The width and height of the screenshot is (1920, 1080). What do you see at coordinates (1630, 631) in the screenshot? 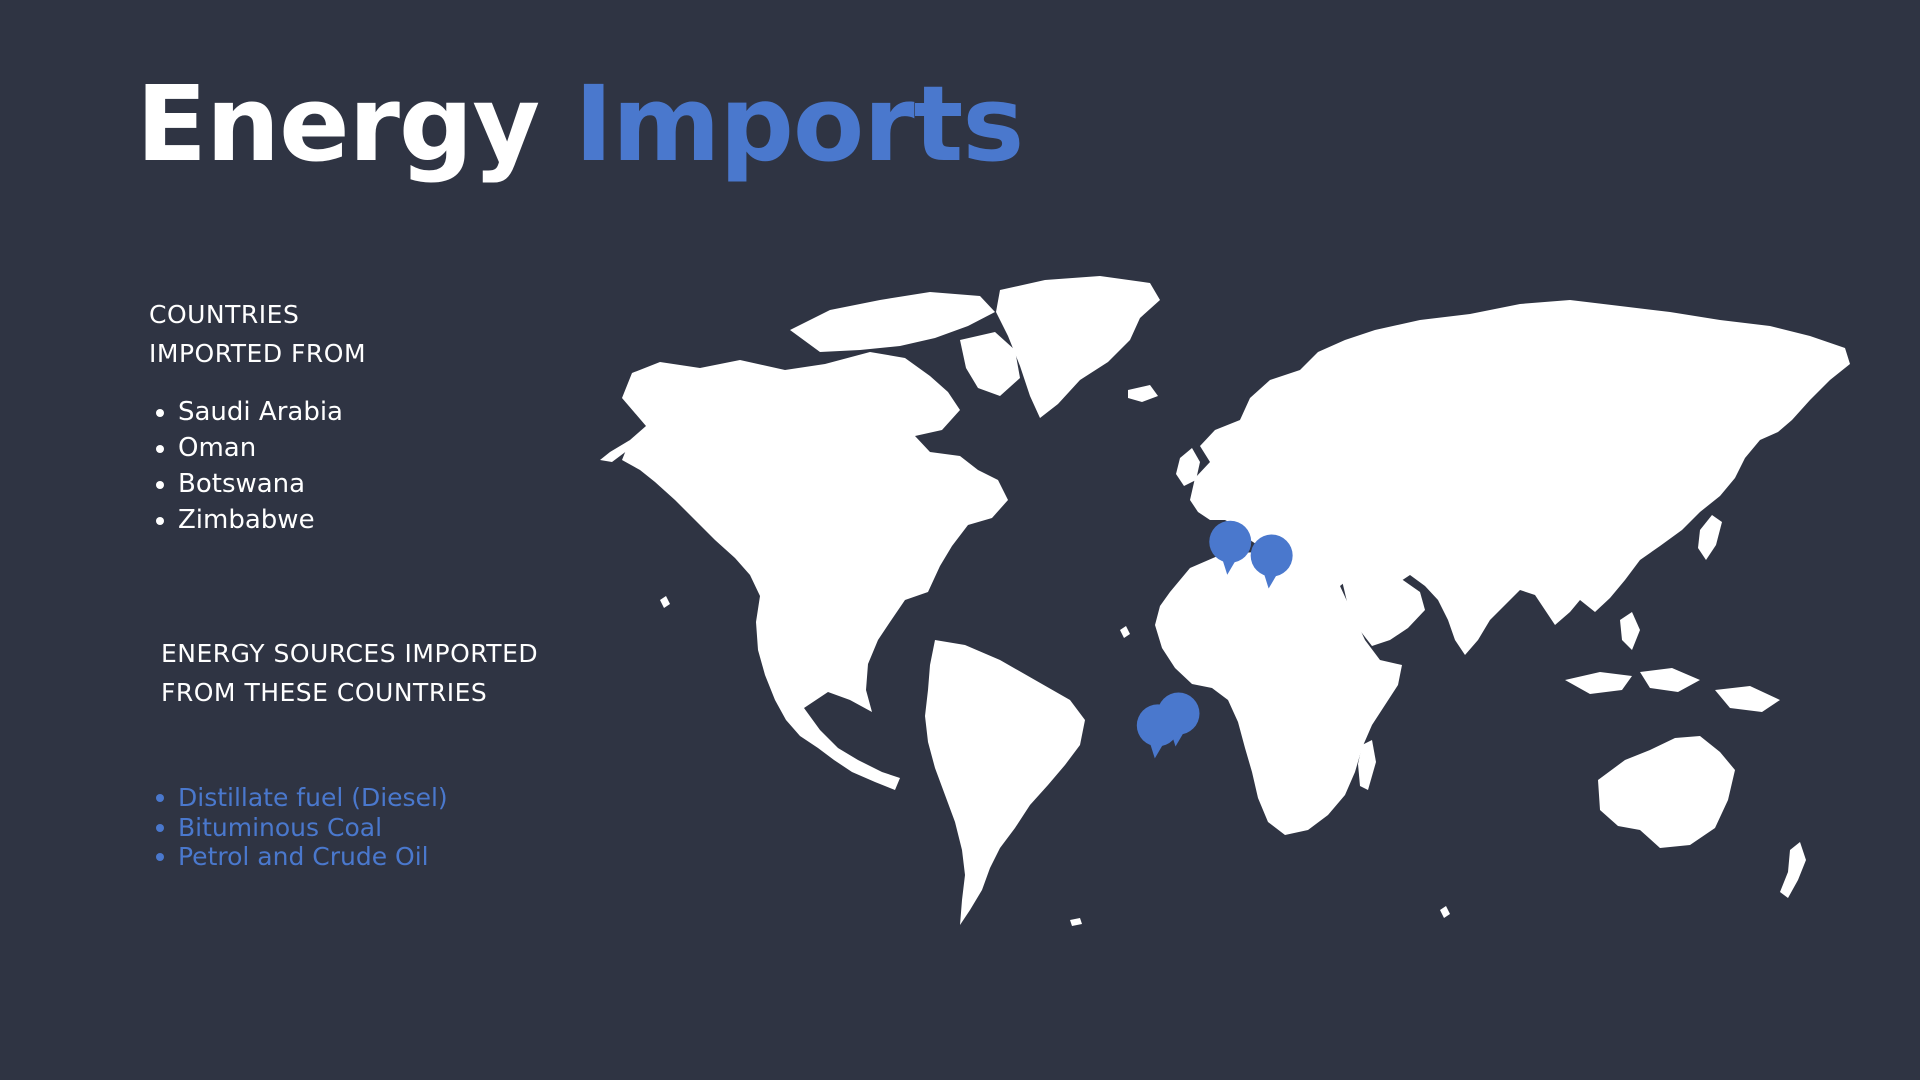
I see `philippines` at bounding box center [1630, 631].